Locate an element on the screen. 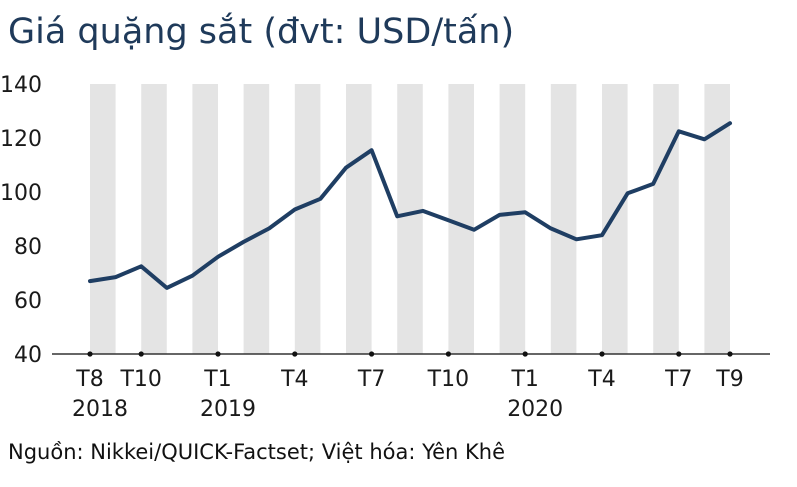 This screenshot has width=797, height=487. y-tick-label: 80 is located at coordinates (28, 247).